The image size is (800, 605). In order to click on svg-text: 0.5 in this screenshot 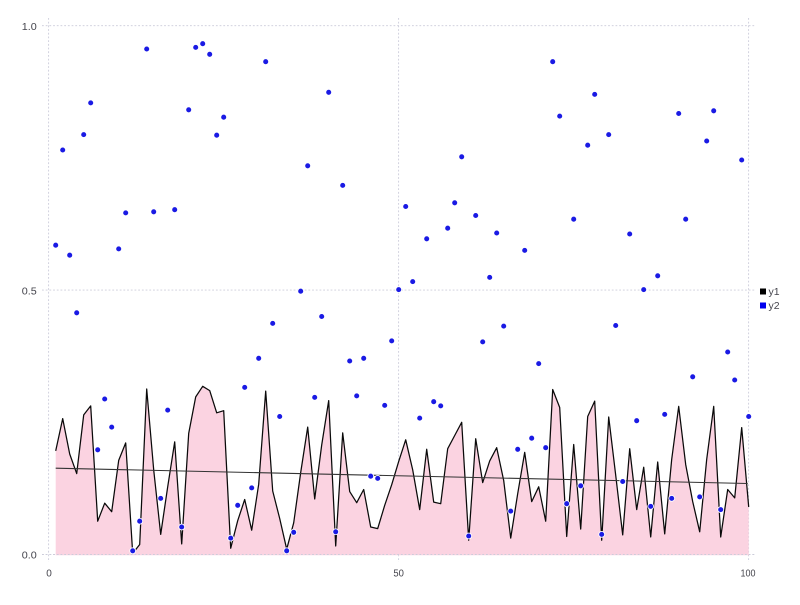, I will do `click(29, 291)`.